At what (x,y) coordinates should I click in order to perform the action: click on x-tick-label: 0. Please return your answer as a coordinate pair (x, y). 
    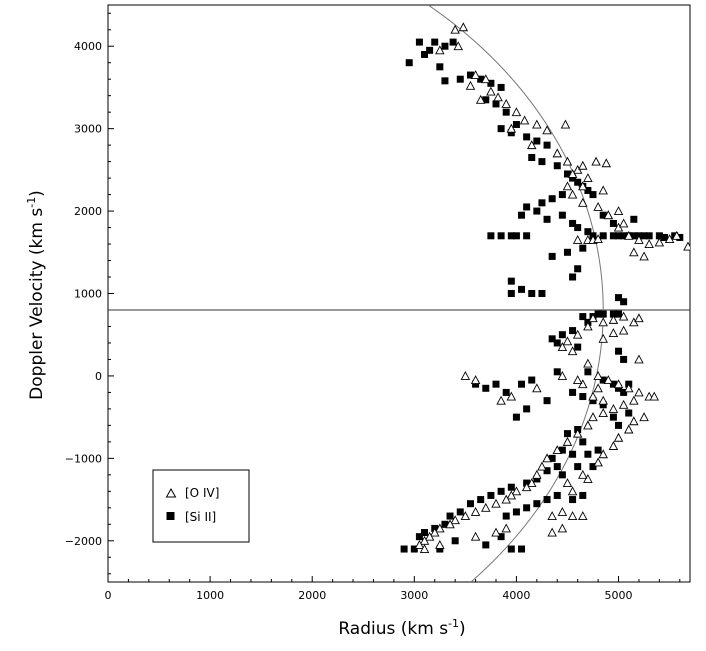
    Looking at the image, I should click on (108, 595).